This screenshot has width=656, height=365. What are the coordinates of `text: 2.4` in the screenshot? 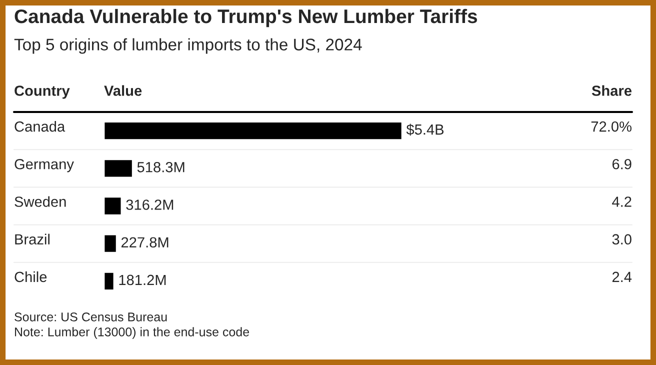 It's located at (622, 277).